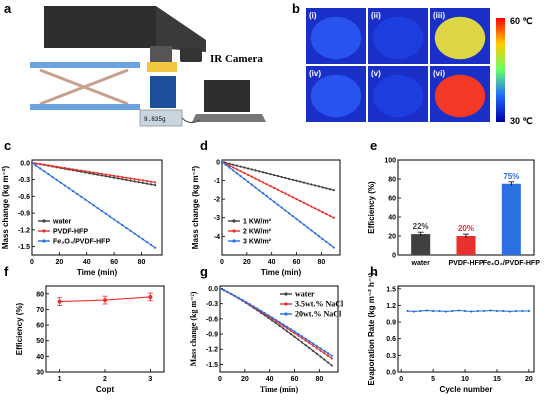 Image resolution: width=554 pixels, height=412 pixels. I want to click on beaker, so click(163, 92).